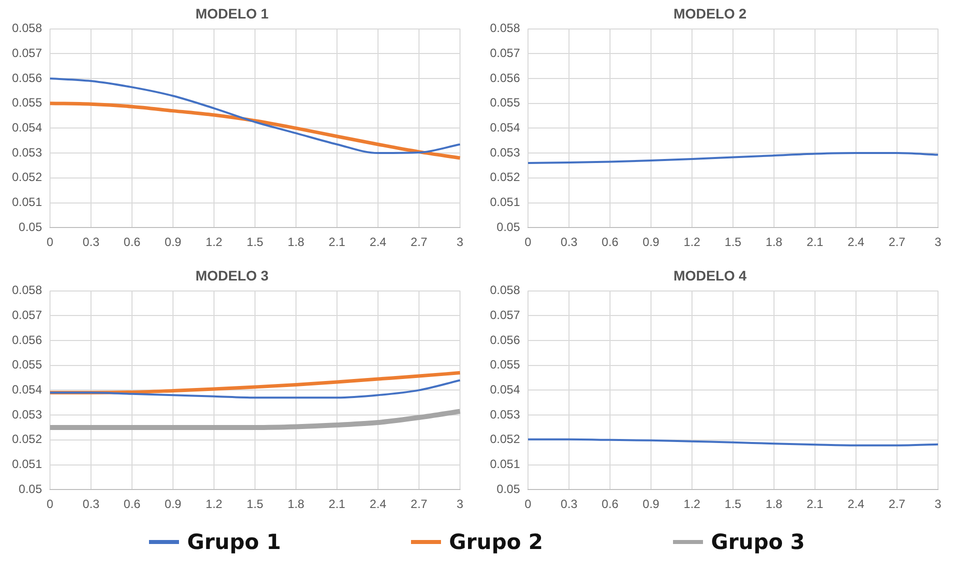 The image size is (954, 565). What do you see at coordinates (232, 275) in the screenshot?
I see `chart-title: MODELO 3` at bounding box center [232, 275].